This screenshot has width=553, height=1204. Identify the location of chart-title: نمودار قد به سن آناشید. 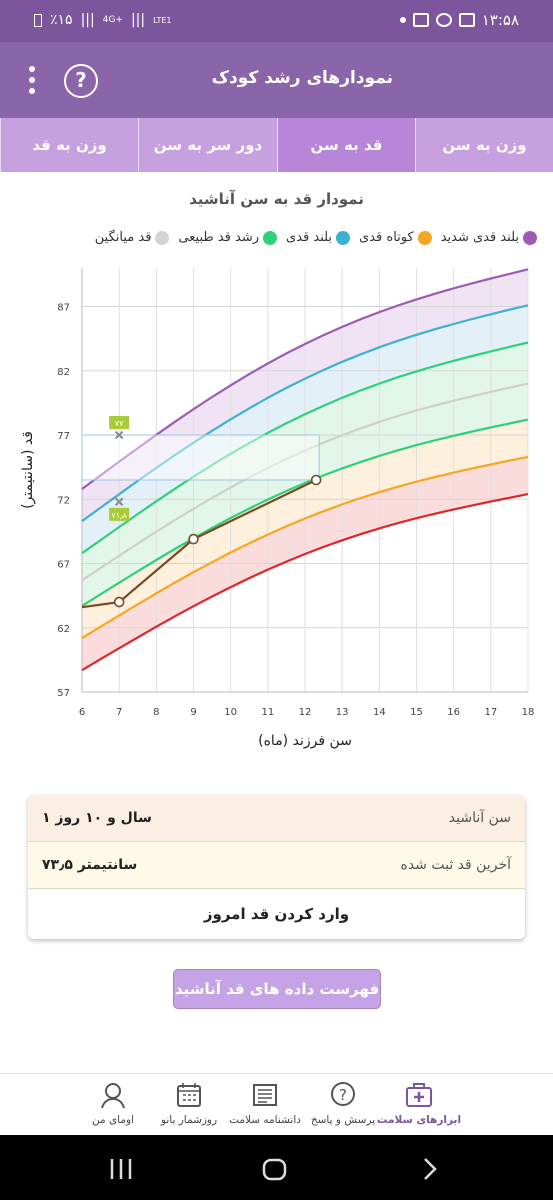
(276, 199).